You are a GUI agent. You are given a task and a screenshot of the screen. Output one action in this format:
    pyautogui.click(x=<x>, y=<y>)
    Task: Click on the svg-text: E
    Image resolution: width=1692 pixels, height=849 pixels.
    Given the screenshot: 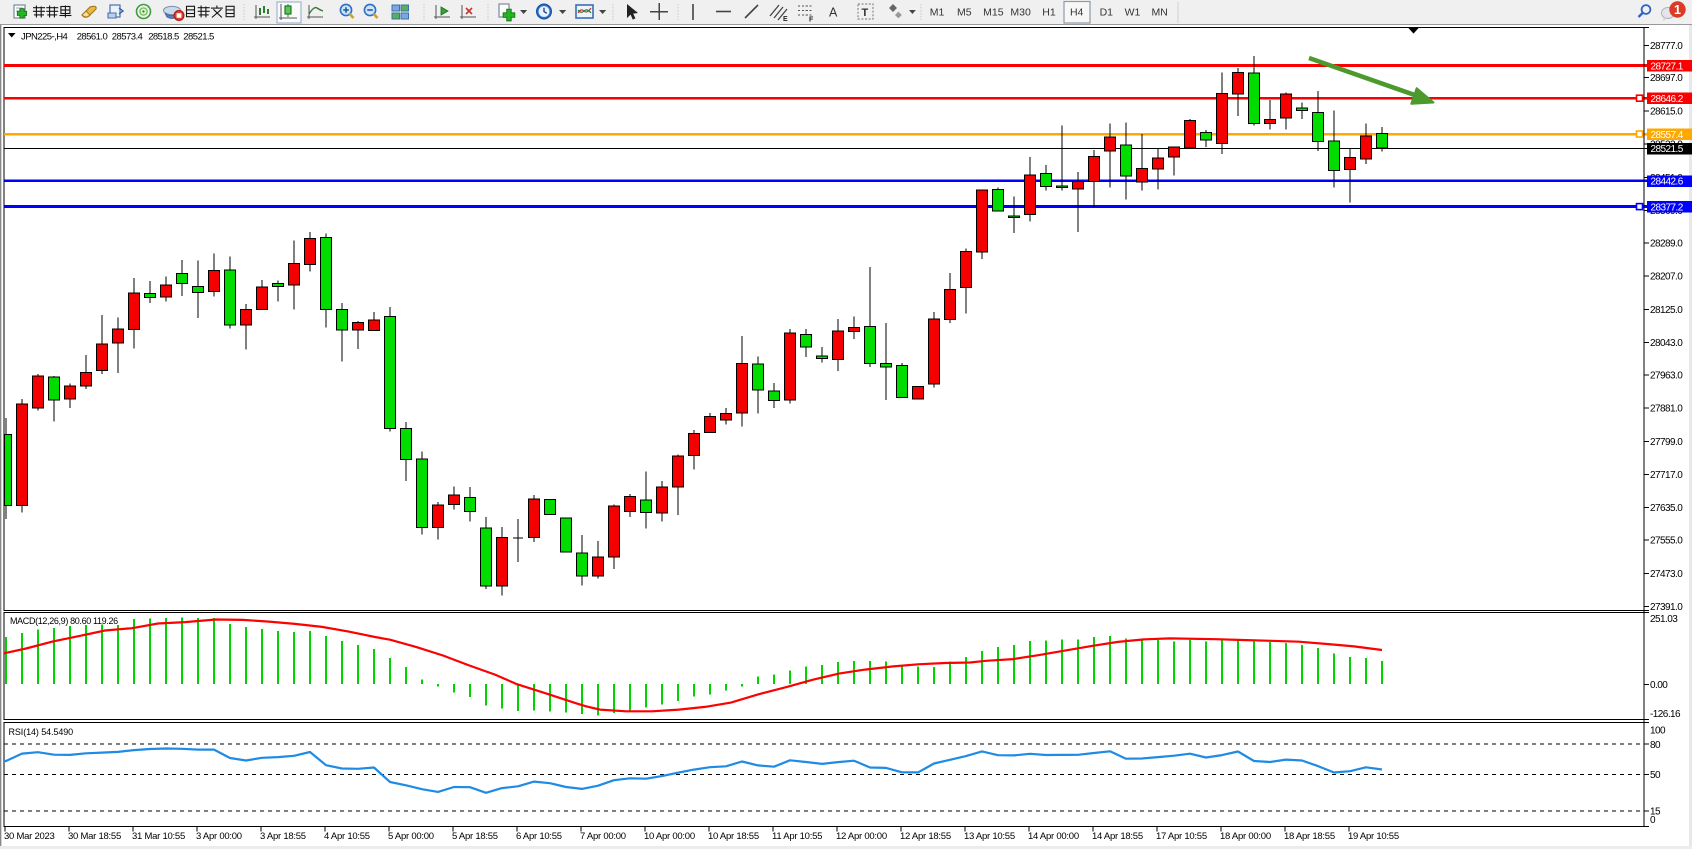 What is the action you would take?
    pyautogui.click(x=785, y=19)
    